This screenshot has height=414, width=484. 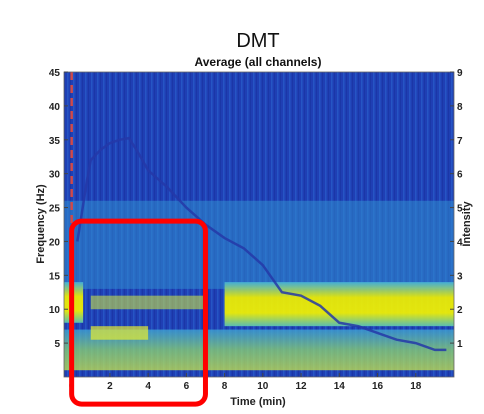 What do you see at coordinates (339, 304) in the screenshot?
I see `spectrogram-band` at bounding box center [339, 304].